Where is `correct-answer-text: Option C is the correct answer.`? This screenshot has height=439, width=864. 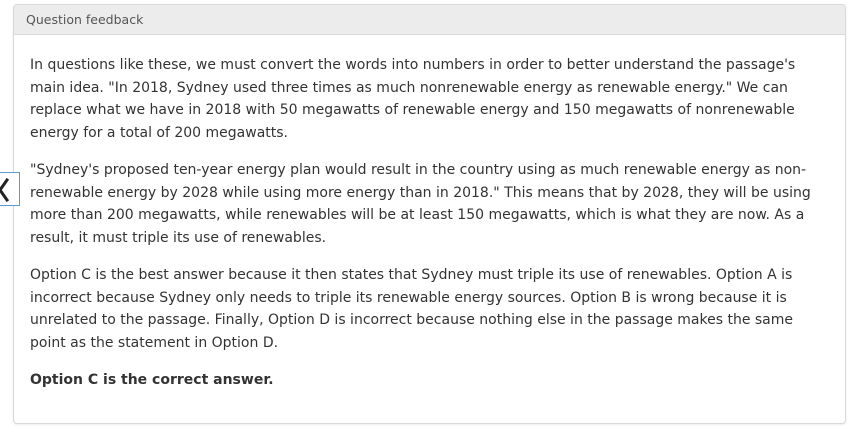
correct-answer-text: Option C is the correct answer. is located at coordinates (152, 380).